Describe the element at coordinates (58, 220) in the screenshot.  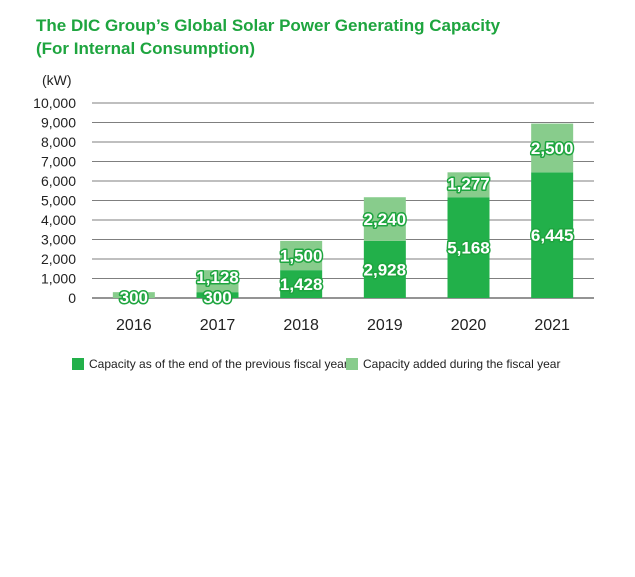
I see `y-tick-label: 4,000` at that location.